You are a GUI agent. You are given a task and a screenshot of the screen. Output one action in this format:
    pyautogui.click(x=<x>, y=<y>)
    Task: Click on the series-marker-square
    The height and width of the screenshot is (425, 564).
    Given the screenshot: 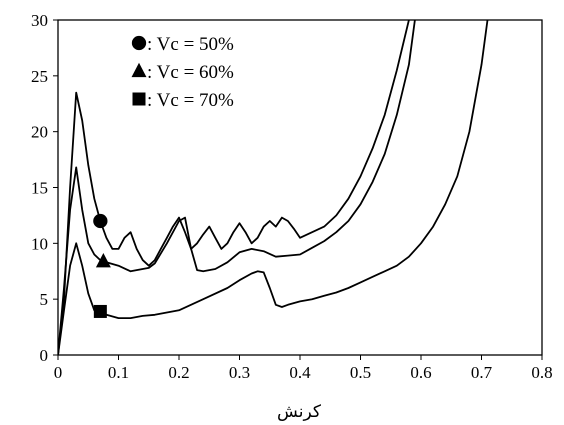 What is the action you would take?
    pyautogui.click(x=100, y=311)
    